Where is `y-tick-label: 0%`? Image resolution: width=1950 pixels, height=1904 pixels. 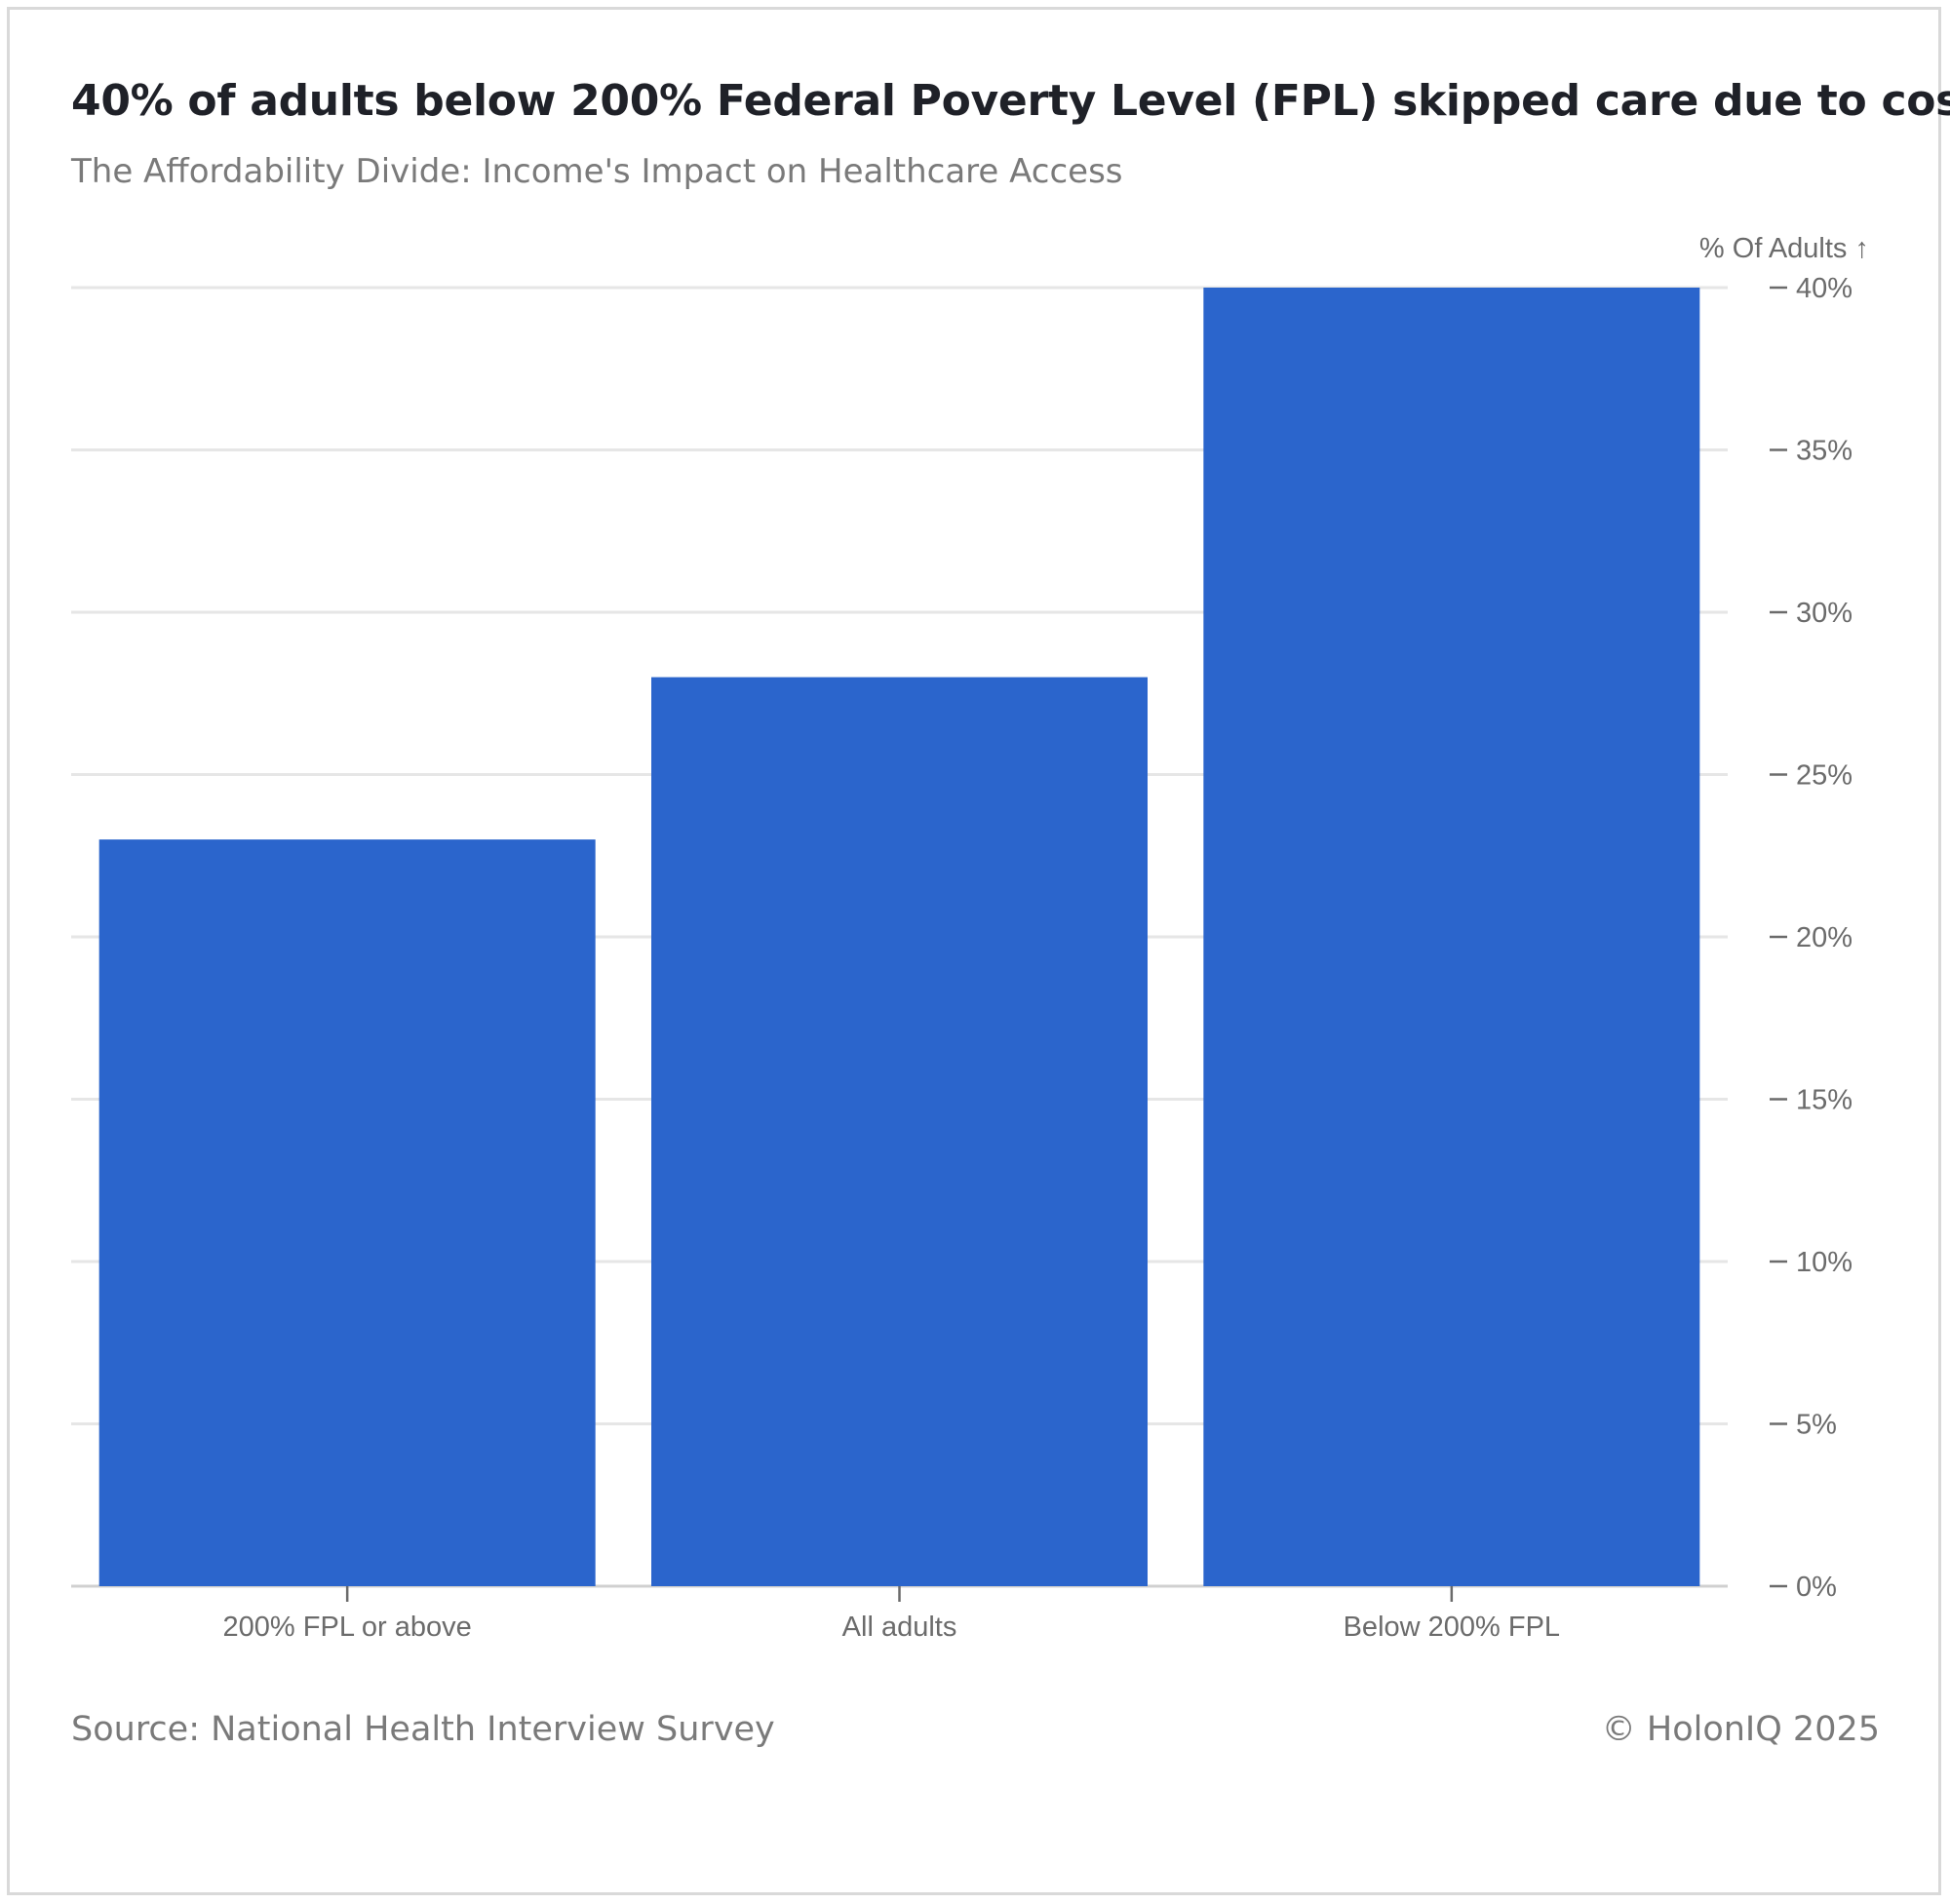
y-tick-label: 0% is located at coordinates (1816, 1587).